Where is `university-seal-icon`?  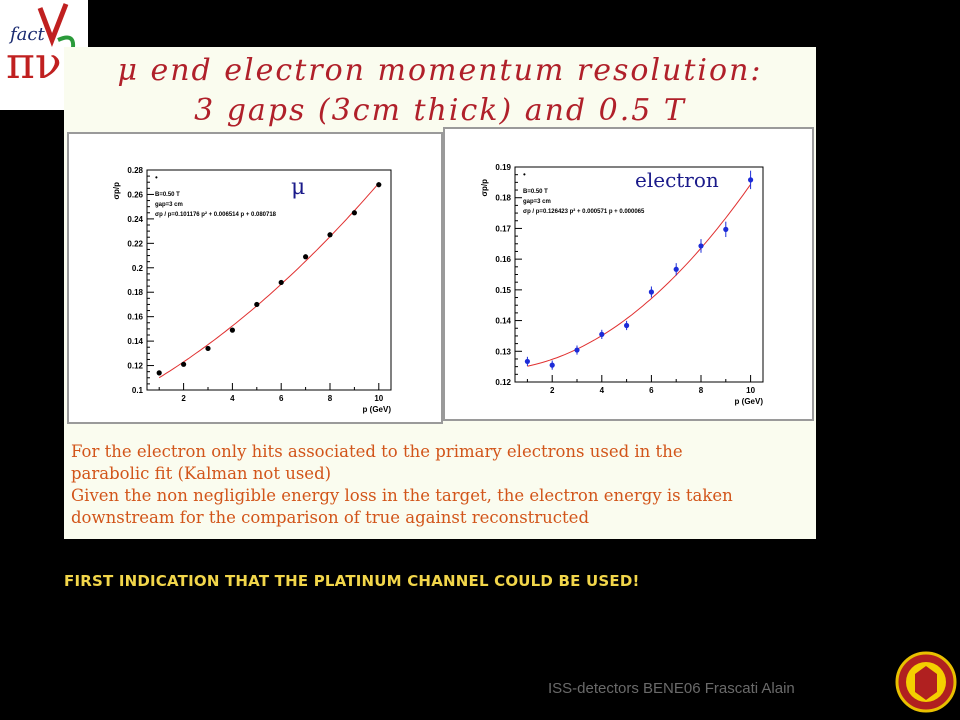
university-seal-icon is located at coordinates (926, 682).